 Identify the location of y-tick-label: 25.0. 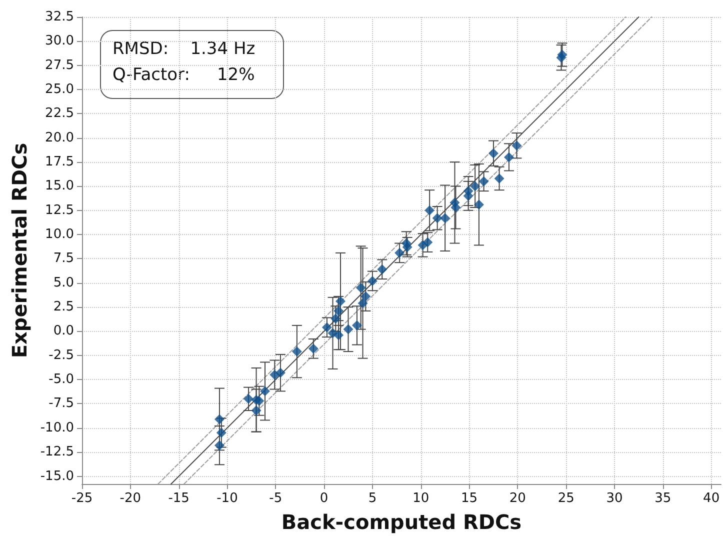
(59, 90).